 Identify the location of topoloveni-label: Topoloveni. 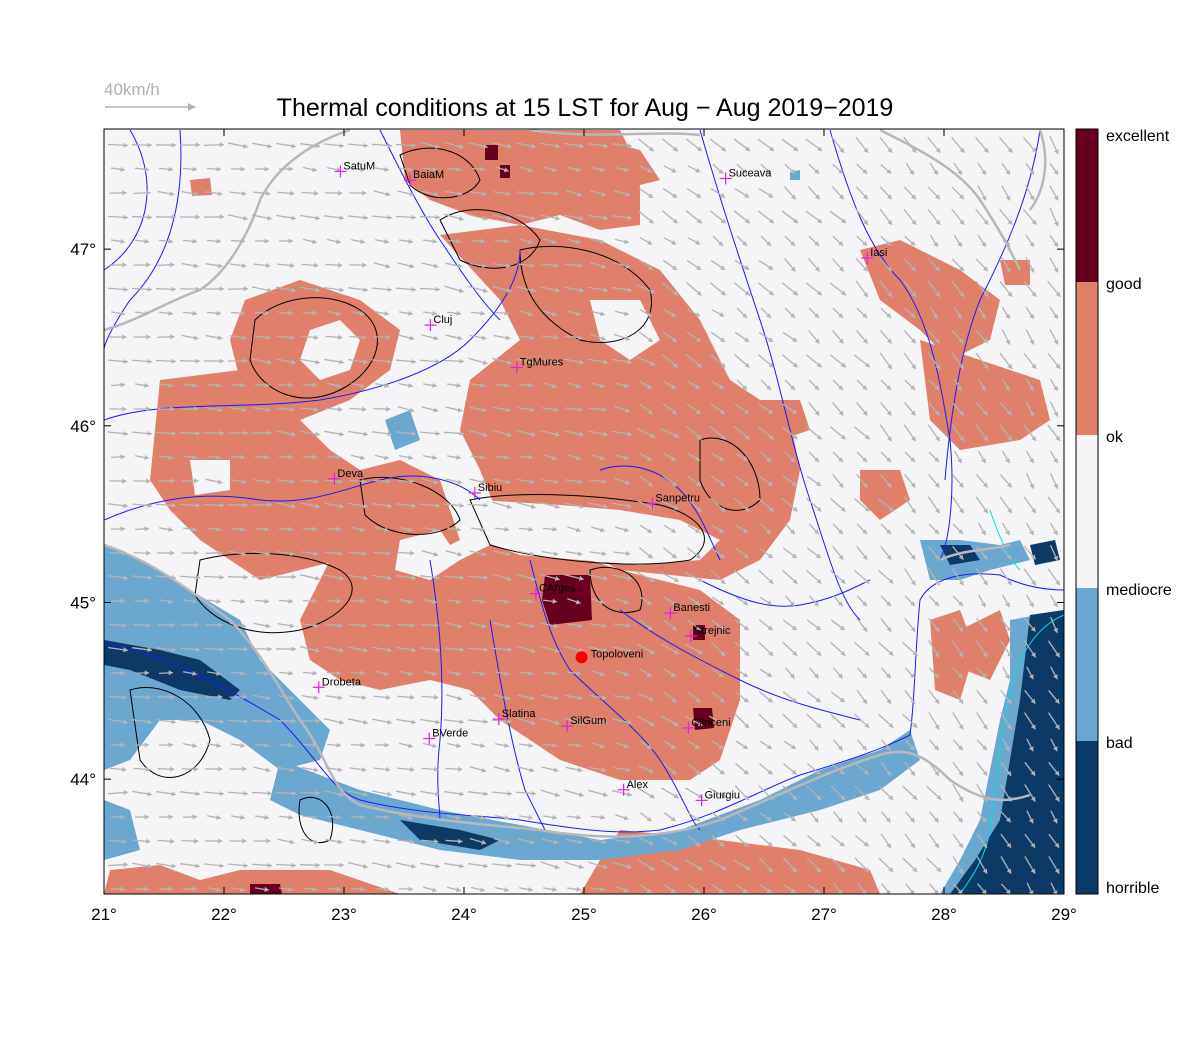
(617, 654).